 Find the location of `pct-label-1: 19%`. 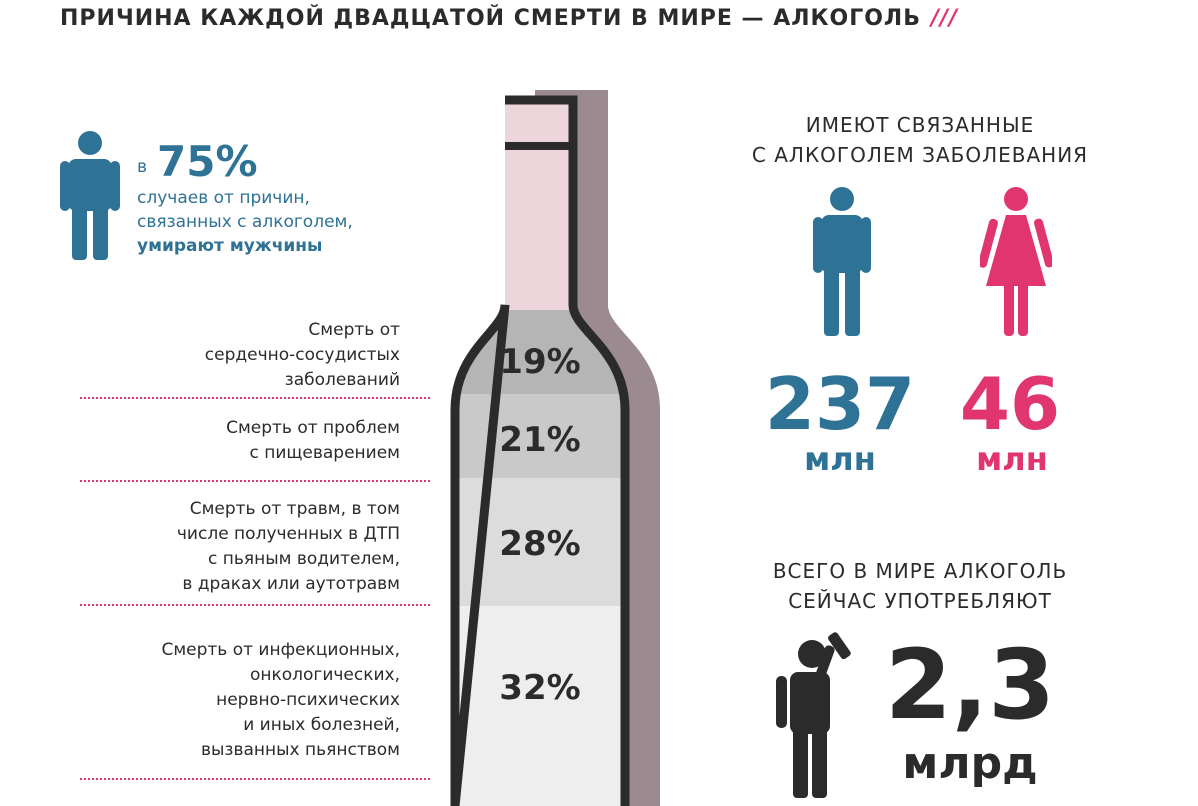

pct-label-1: 19% is located at coordinates (540, 362).